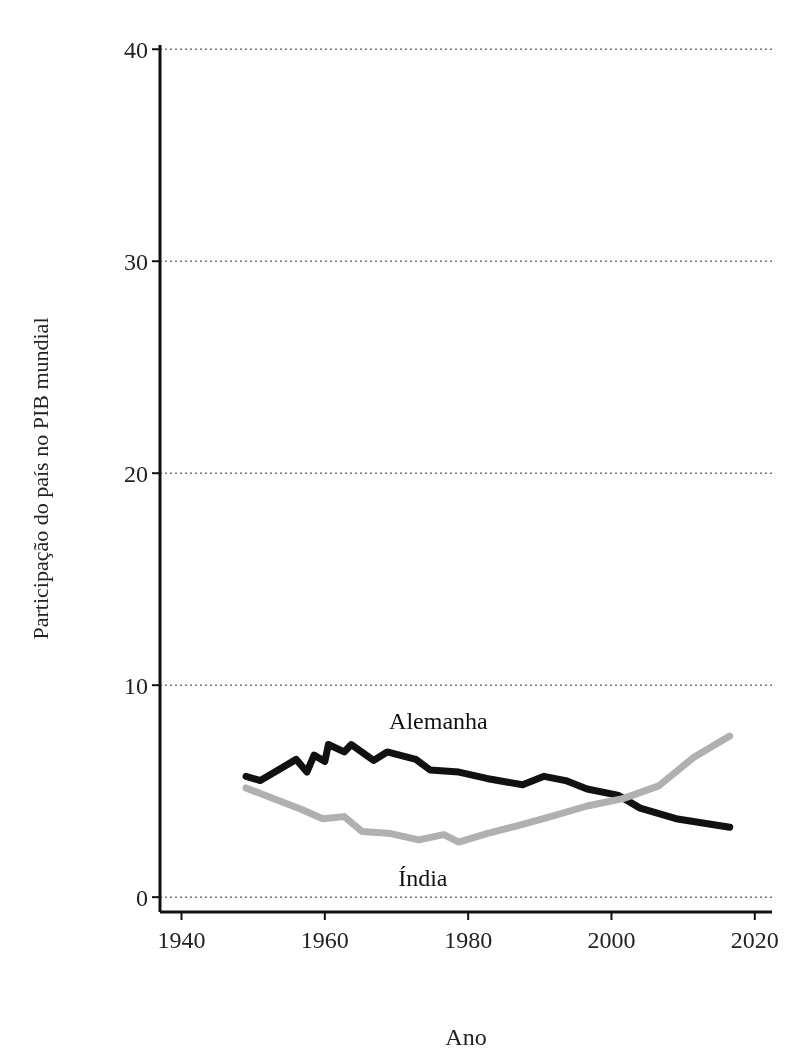 This screenshot has height=1057, width=799. I want to click on x-tick-label: 2020, so click(754, 940).